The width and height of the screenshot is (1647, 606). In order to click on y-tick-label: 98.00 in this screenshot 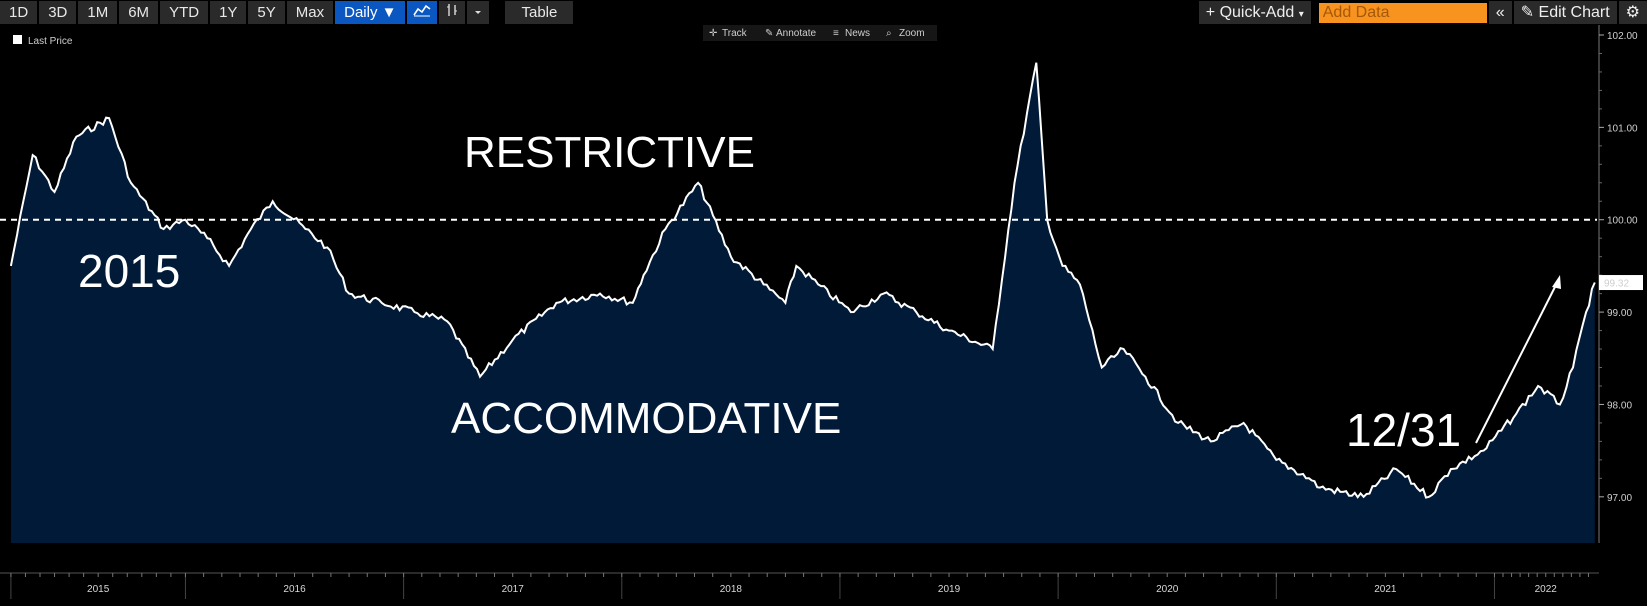, I will do `click(1619, 405)`.